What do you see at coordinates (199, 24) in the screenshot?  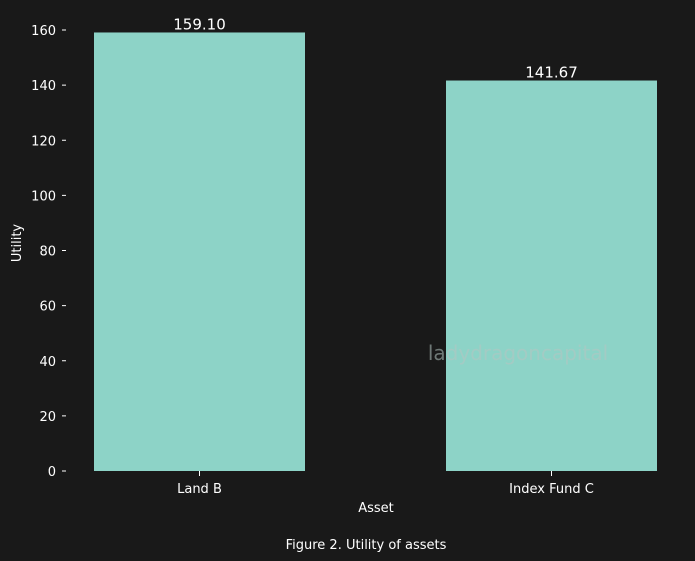 I see `bar-value-label: 159.10` at bounding box center [199, 24].